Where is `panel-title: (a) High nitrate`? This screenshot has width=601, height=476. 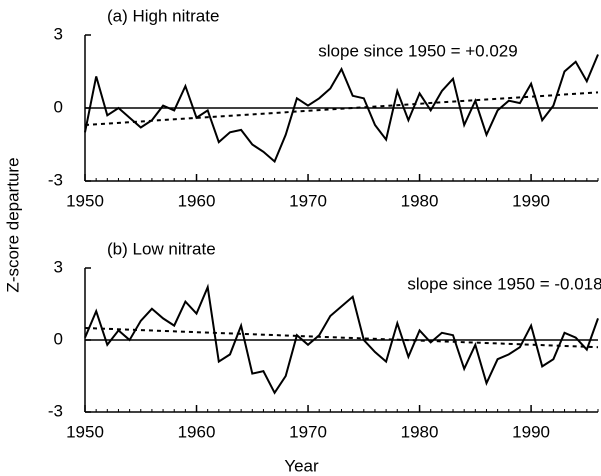 panel-title: (a) High nitrate is located at coordinates (163, 15).